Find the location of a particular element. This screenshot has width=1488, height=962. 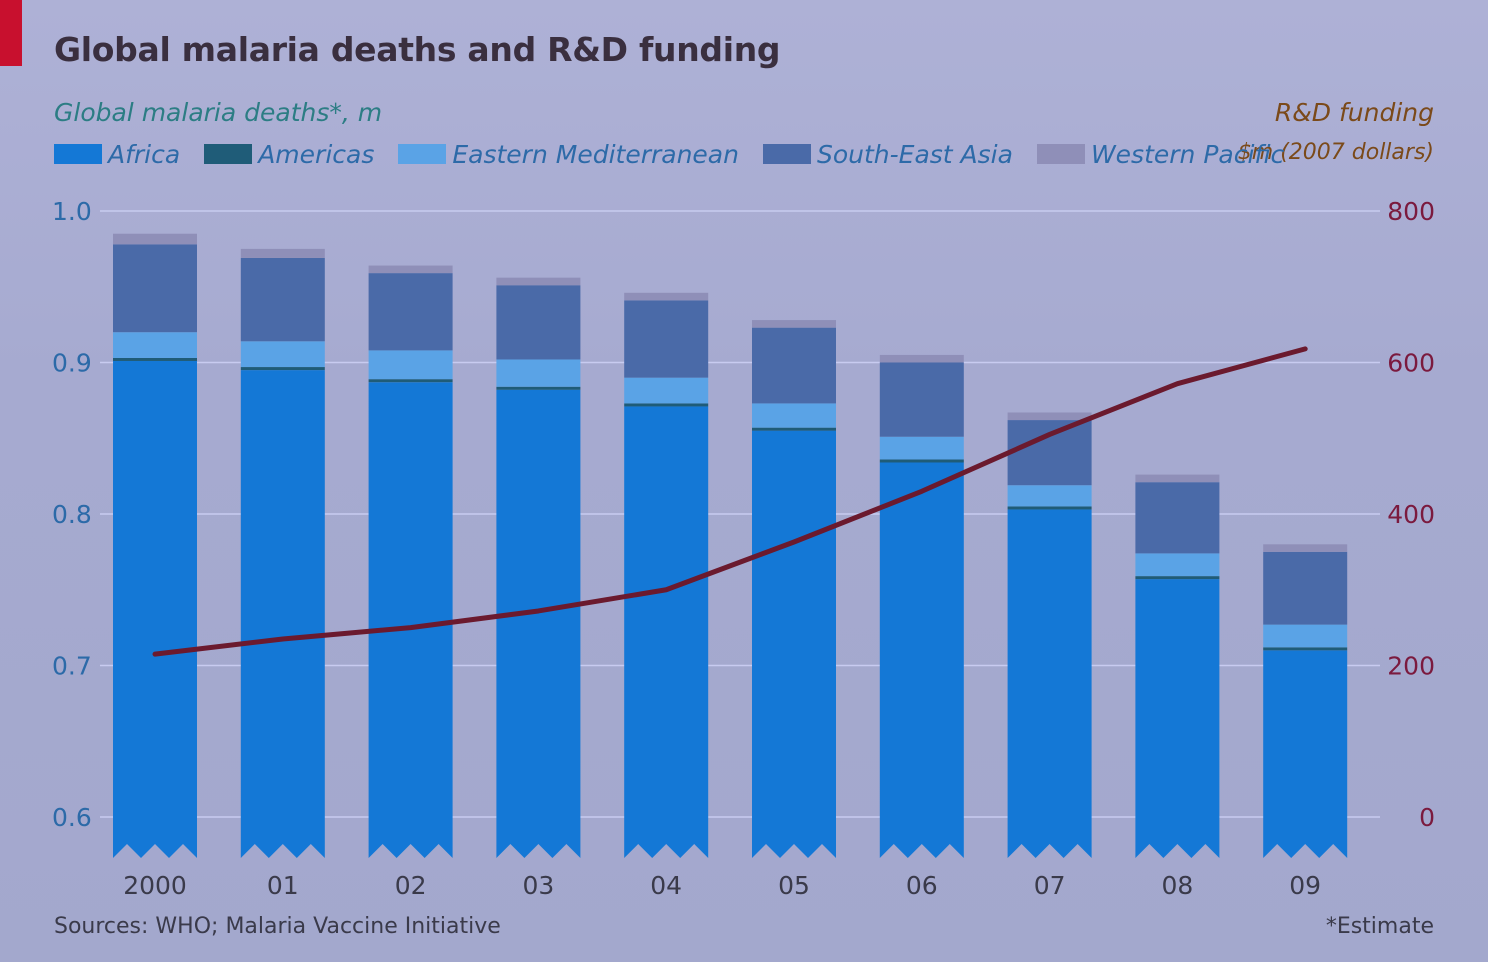

legend-label-americas: Americas is located at coordinates (316, 154).